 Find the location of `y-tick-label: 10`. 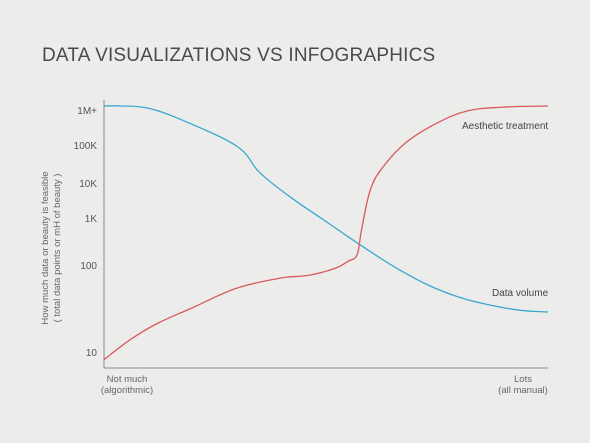

y-tick-label: 10 is located at coordinates (92, 353).